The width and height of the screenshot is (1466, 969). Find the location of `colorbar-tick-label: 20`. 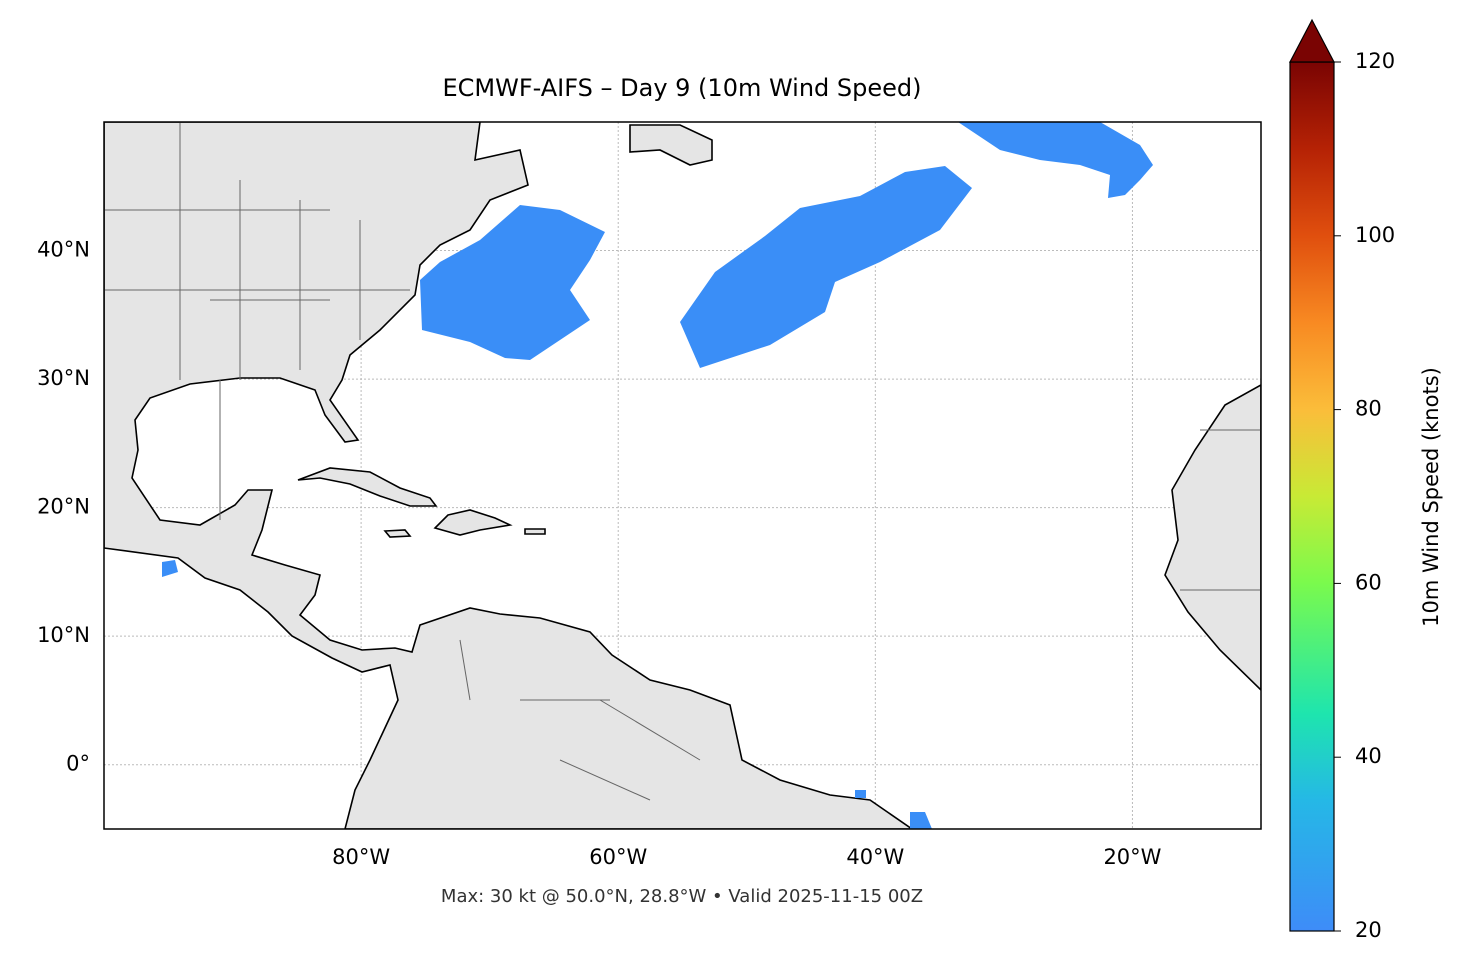

colorbar-tick-label: 20 is located at coordinates (1368, 930).